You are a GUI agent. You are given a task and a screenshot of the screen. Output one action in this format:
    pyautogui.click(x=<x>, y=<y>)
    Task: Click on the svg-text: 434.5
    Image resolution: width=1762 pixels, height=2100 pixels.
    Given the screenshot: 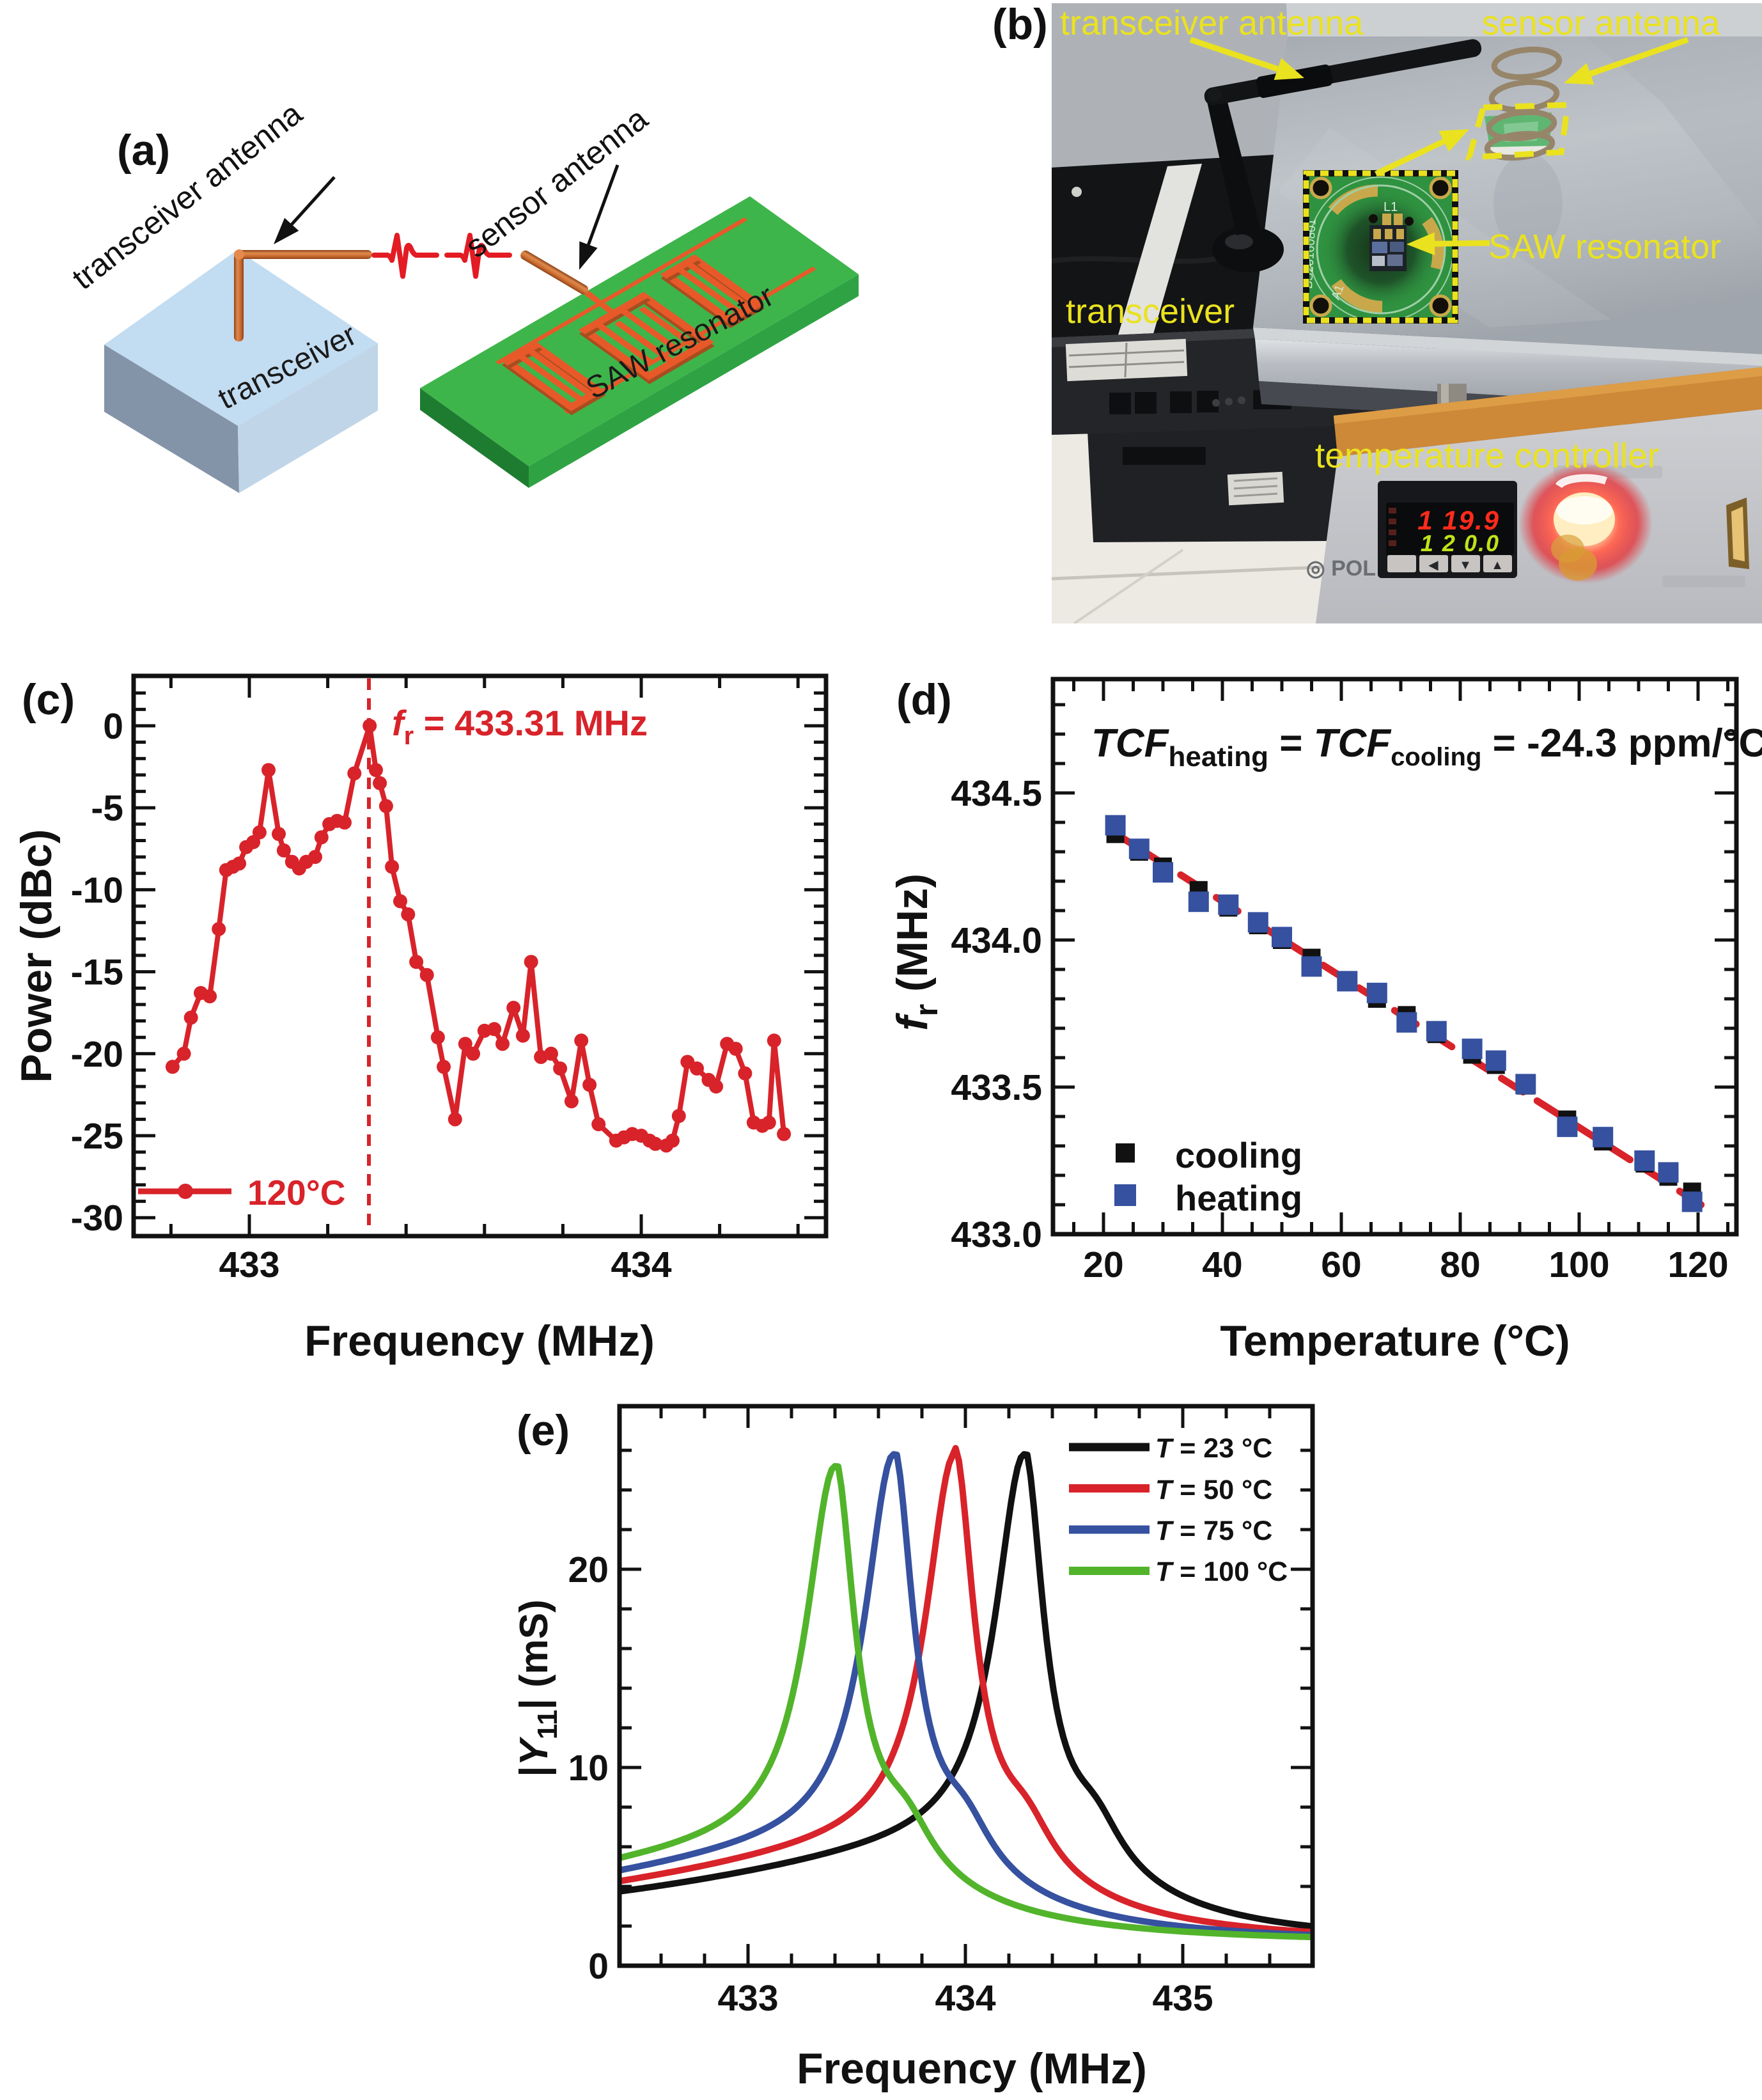 What is the action you would take?
    pyautogui.click(x=996, y=793)
    